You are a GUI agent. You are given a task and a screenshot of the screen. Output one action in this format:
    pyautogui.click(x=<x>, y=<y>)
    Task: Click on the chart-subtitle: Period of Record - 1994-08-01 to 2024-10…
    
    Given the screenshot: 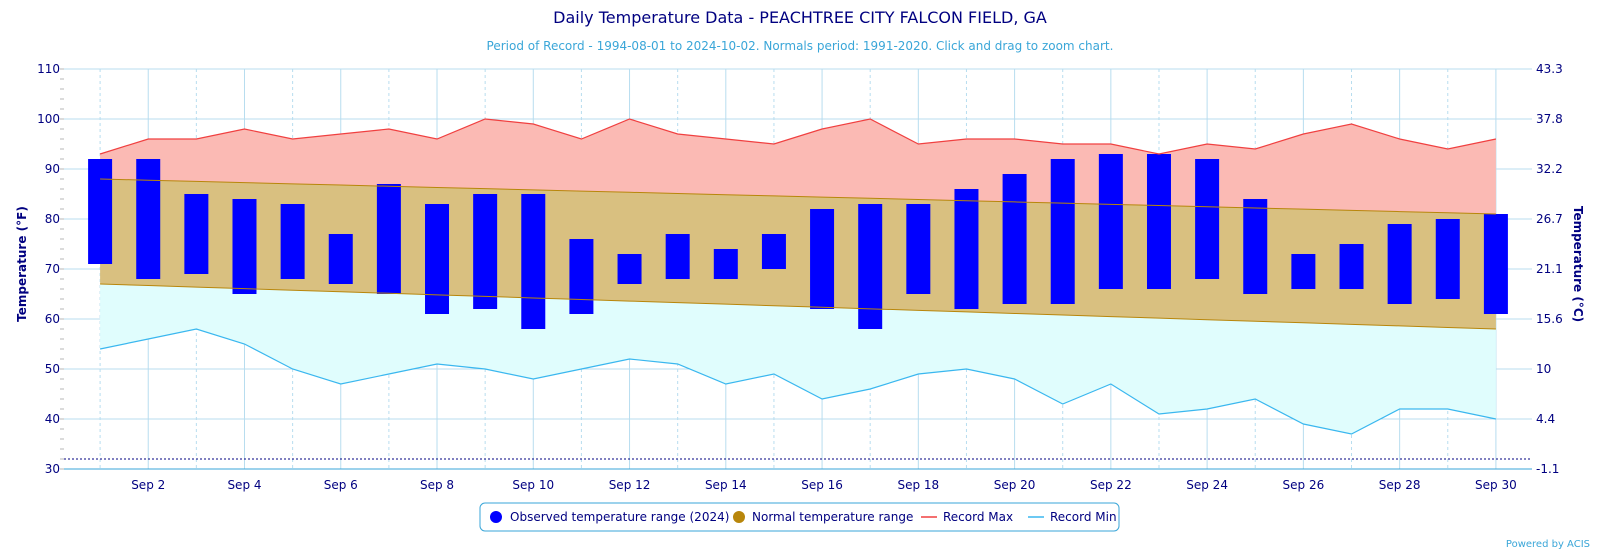 What is the action you would take?
    pyautogui.click(x=800, y=46)
    